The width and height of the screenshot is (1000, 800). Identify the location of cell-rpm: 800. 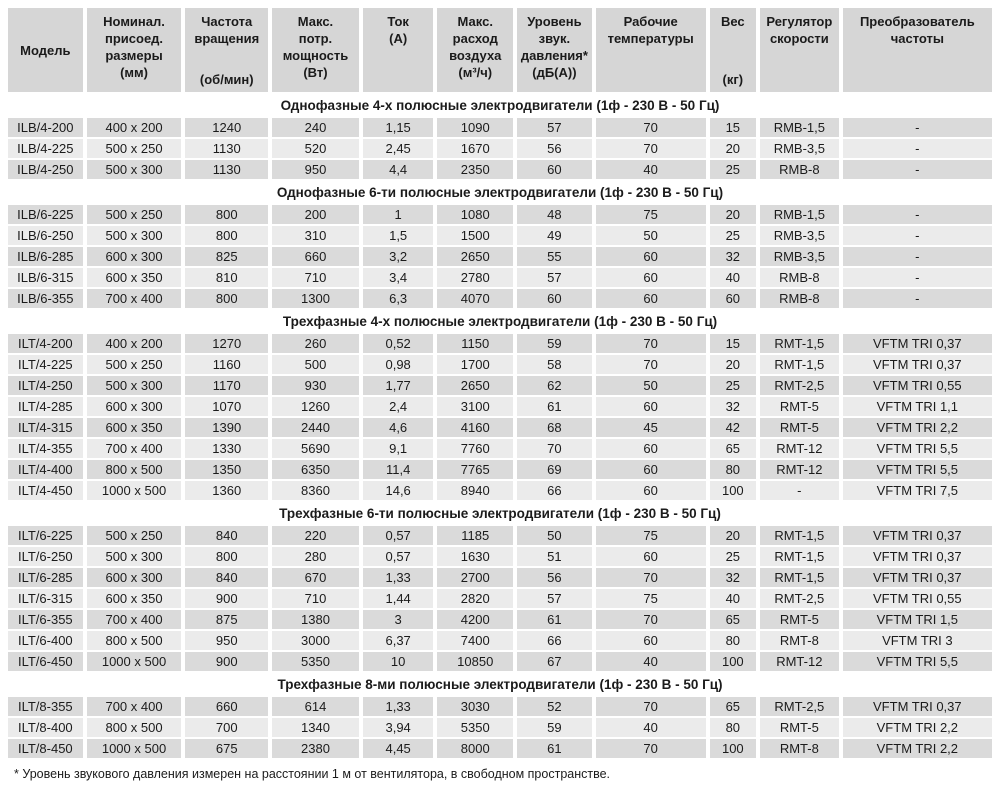
(227, 214).